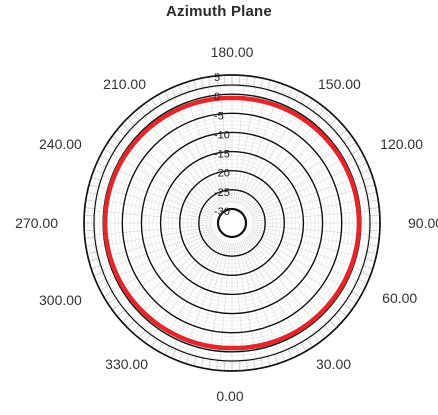 The width and height of the screenshot is (438, 415). I want to click on angle-tick-label: 210.00, so click(124, 84).